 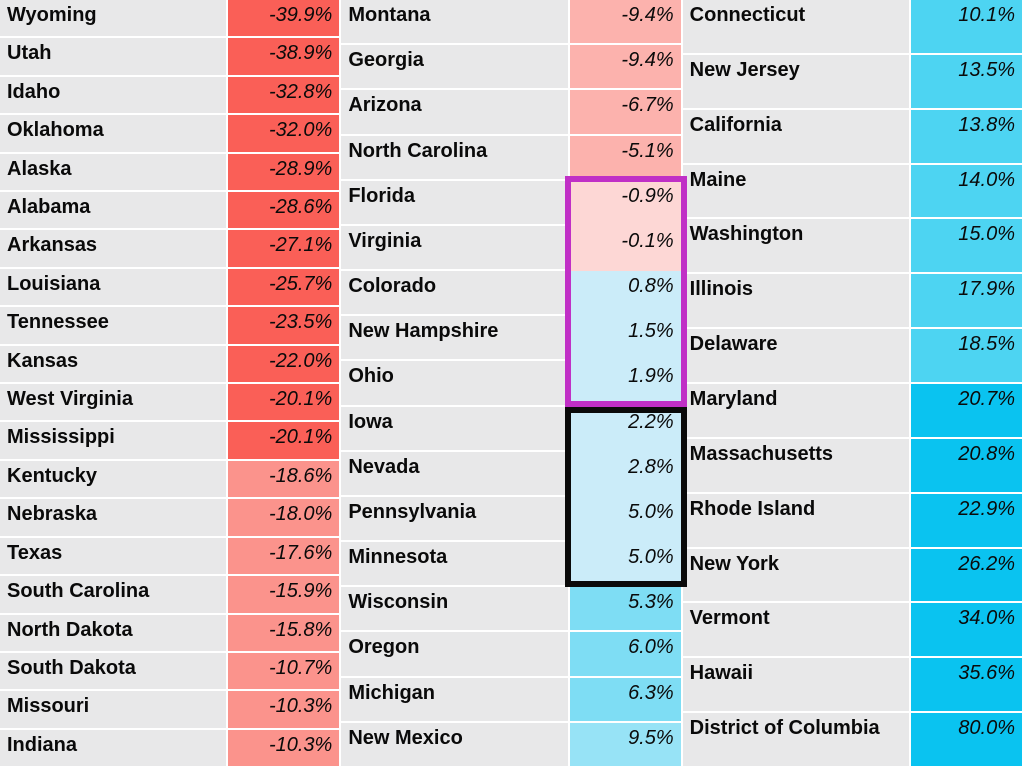 I want to click on state-row: Texas -17.6%, so click(x=170, y=557).